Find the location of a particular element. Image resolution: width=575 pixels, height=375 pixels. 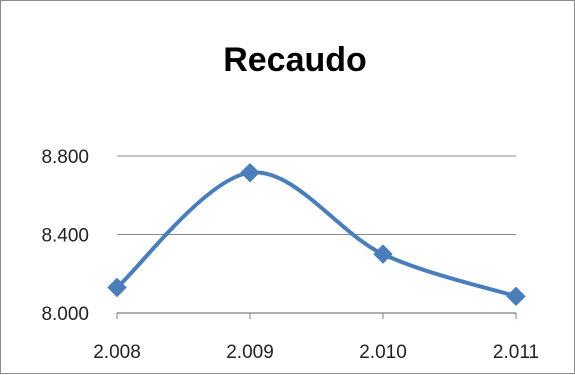

y-tick-labels: 8.000 8.400 8.800 is located at coordinates (65, 236).